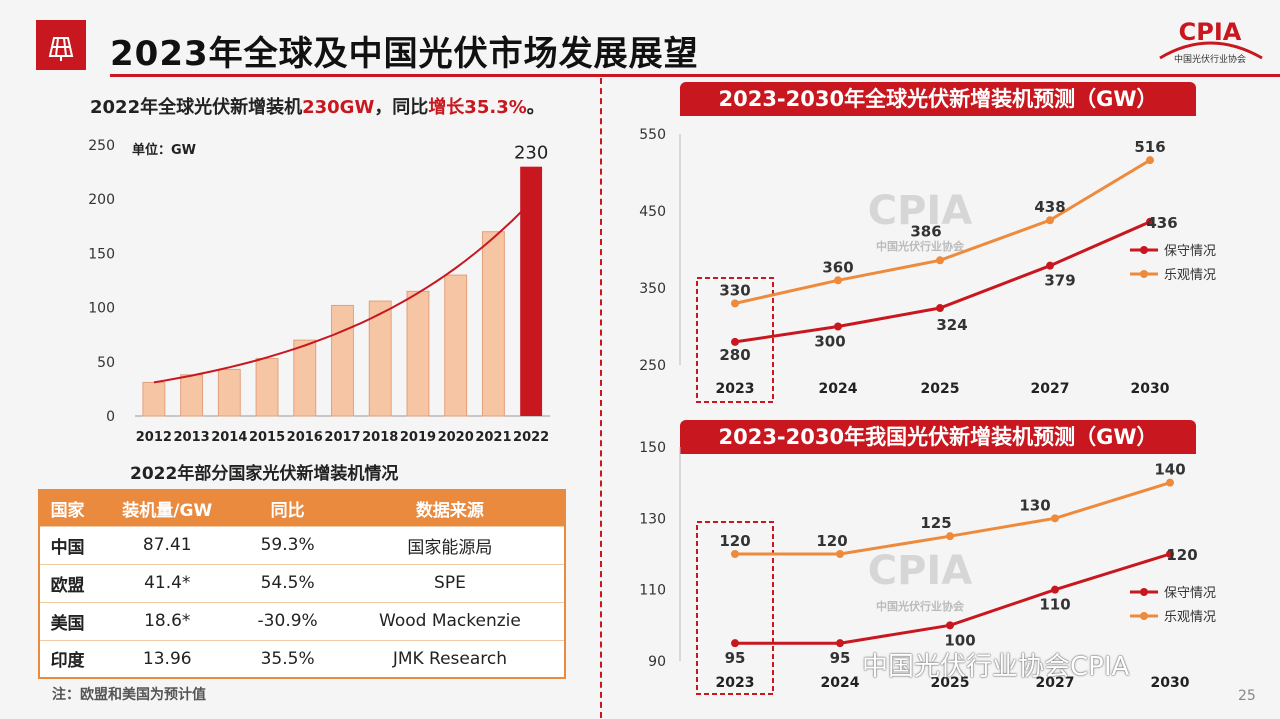 The height and width of the screenshot is (719, 1280). I want to click on data-label: 436, so click(1161, 223).